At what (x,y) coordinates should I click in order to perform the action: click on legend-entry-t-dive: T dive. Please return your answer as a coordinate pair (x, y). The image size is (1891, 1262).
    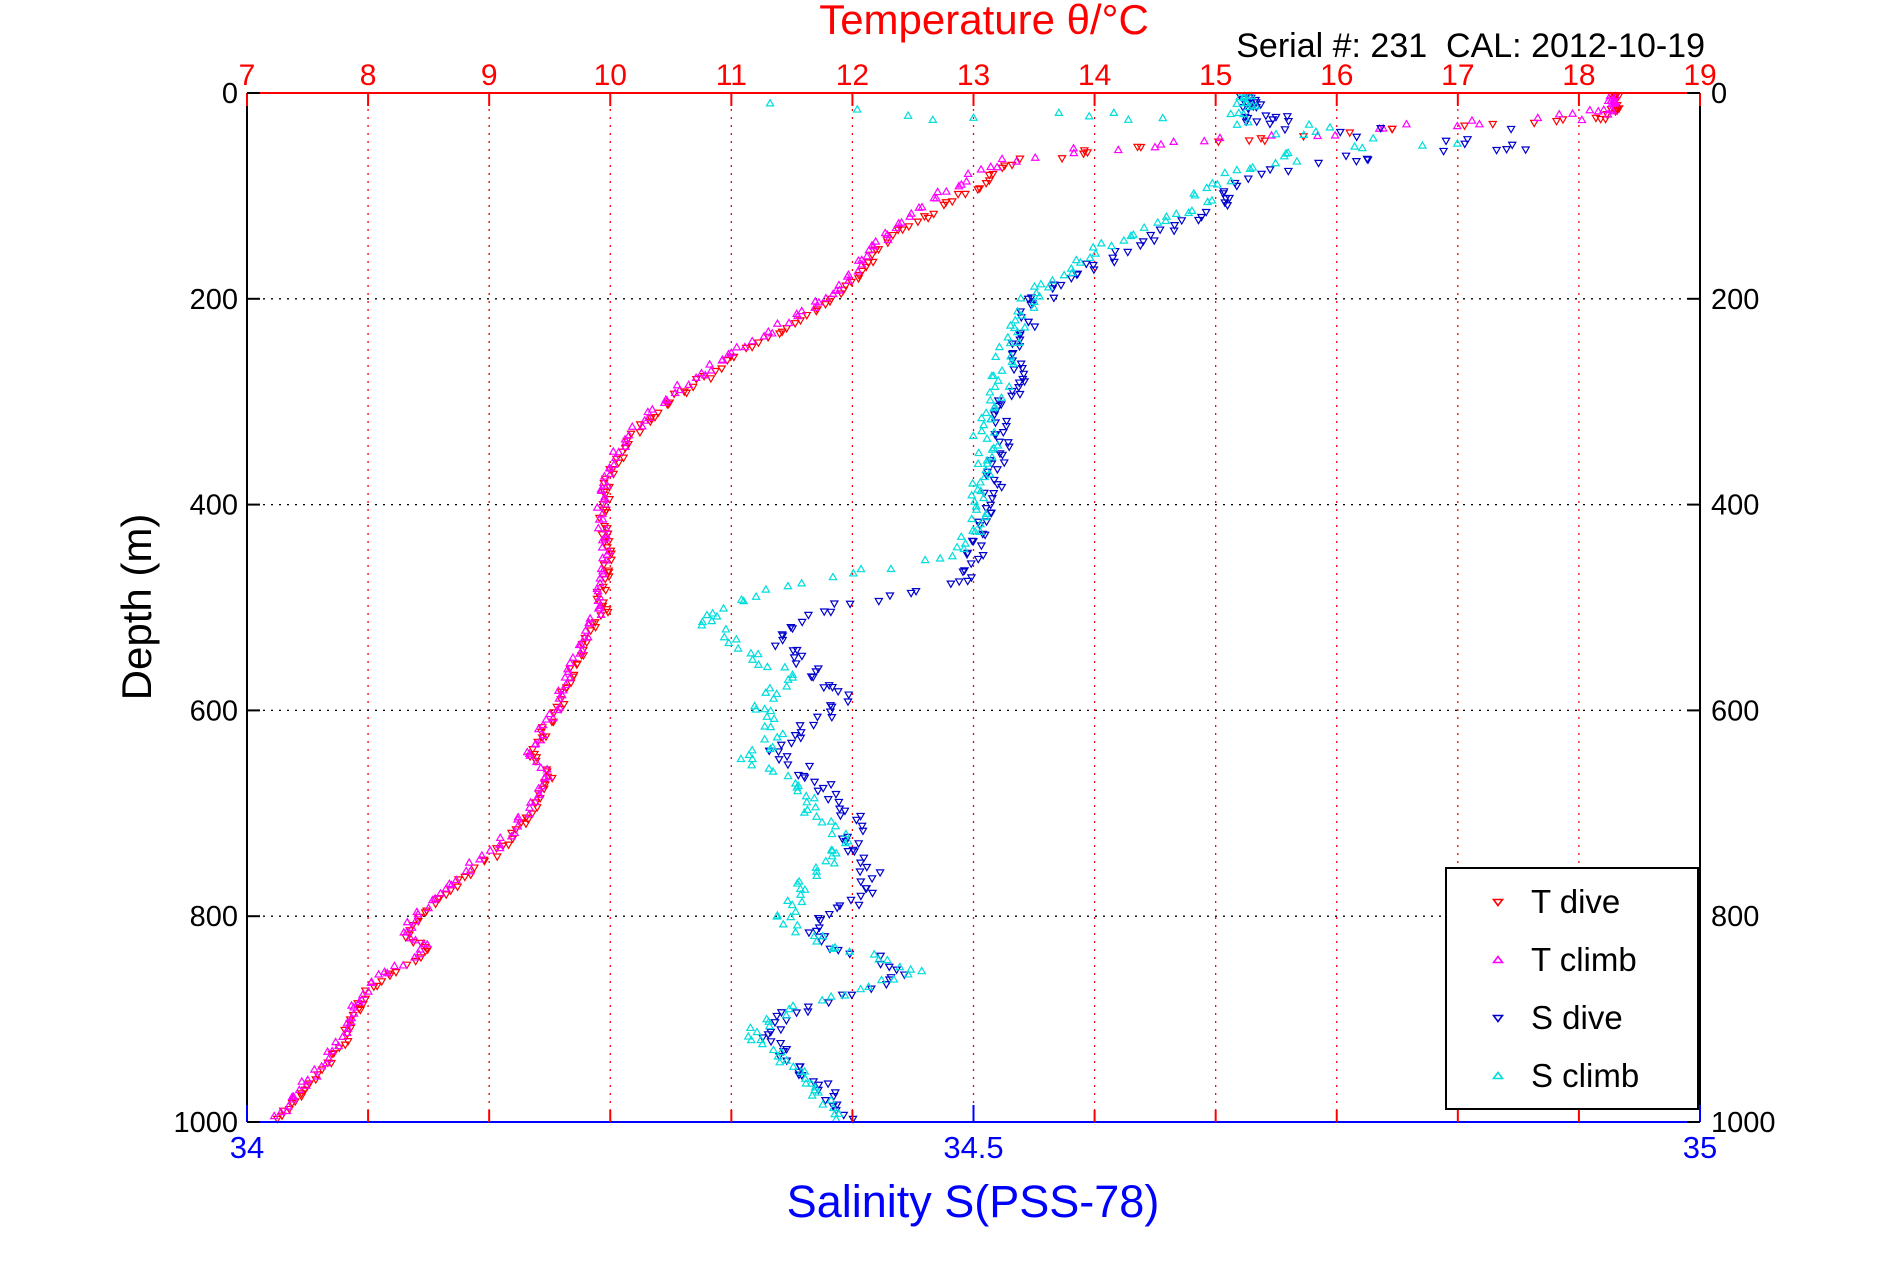
    Looking at the image, I should click on (1572, 902).